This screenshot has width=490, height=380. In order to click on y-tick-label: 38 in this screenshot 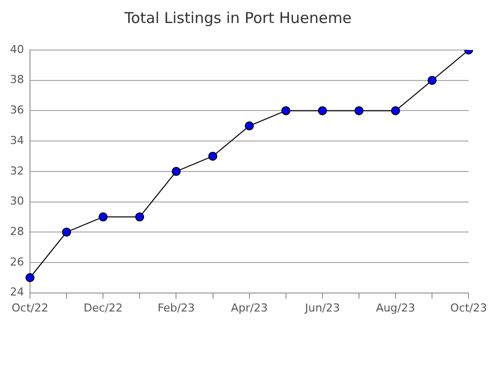, I will do `click(17, 79)`.